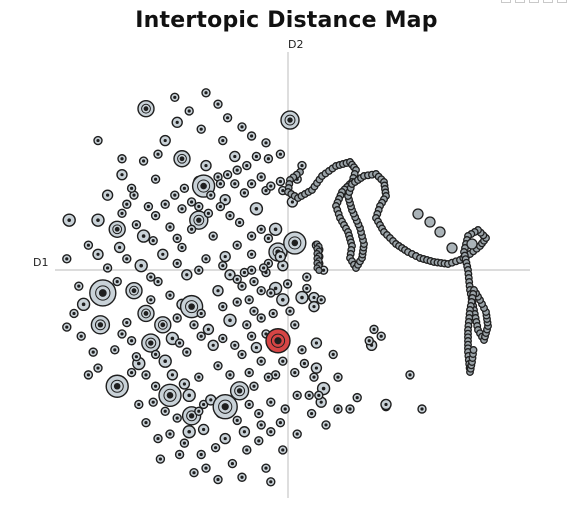  I want to click on zoom-icon, so click(520, 1).